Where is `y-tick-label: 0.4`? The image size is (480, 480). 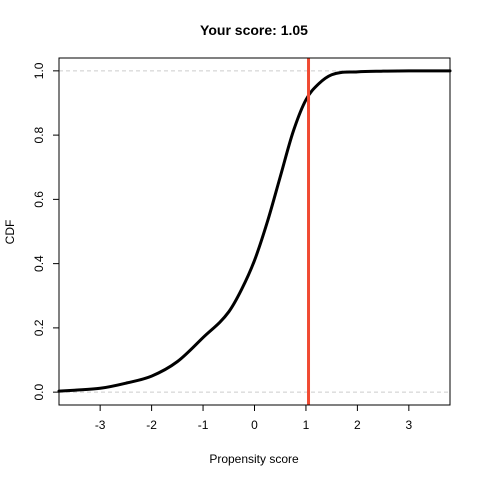
y-tick-label: 0.4 is located at coordinates (39, 263).